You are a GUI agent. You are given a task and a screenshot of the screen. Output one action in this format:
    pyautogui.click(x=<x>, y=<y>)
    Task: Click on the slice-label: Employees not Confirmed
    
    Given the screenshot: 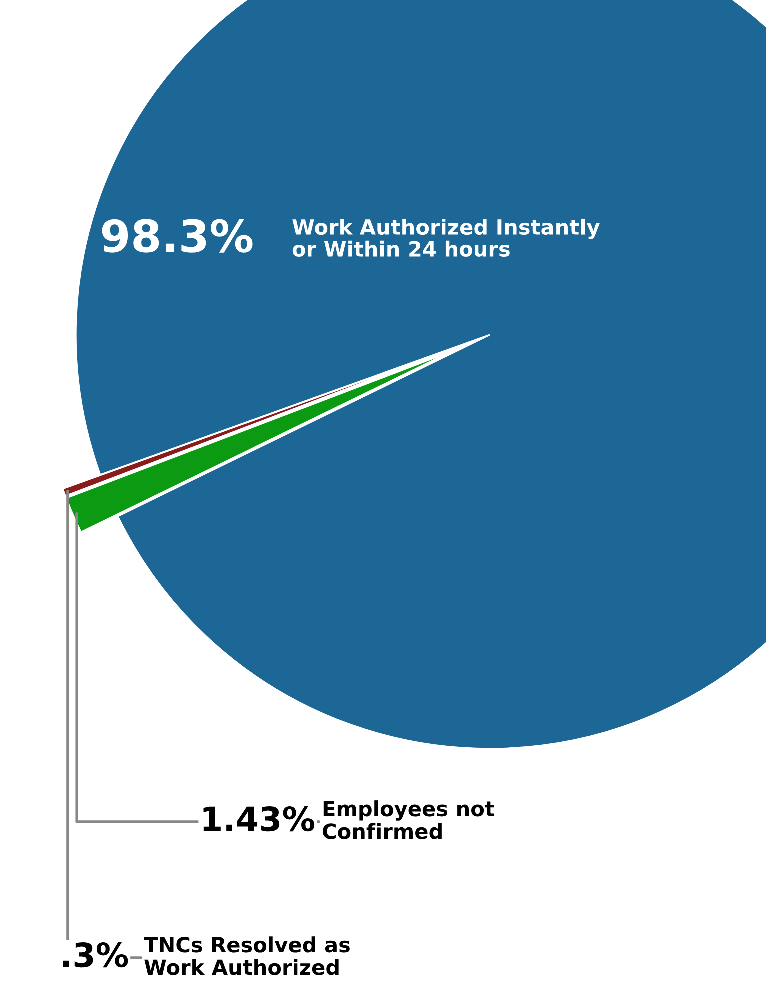 What is the action you would take?
    pyautogui.click(x=408, y=820)
    